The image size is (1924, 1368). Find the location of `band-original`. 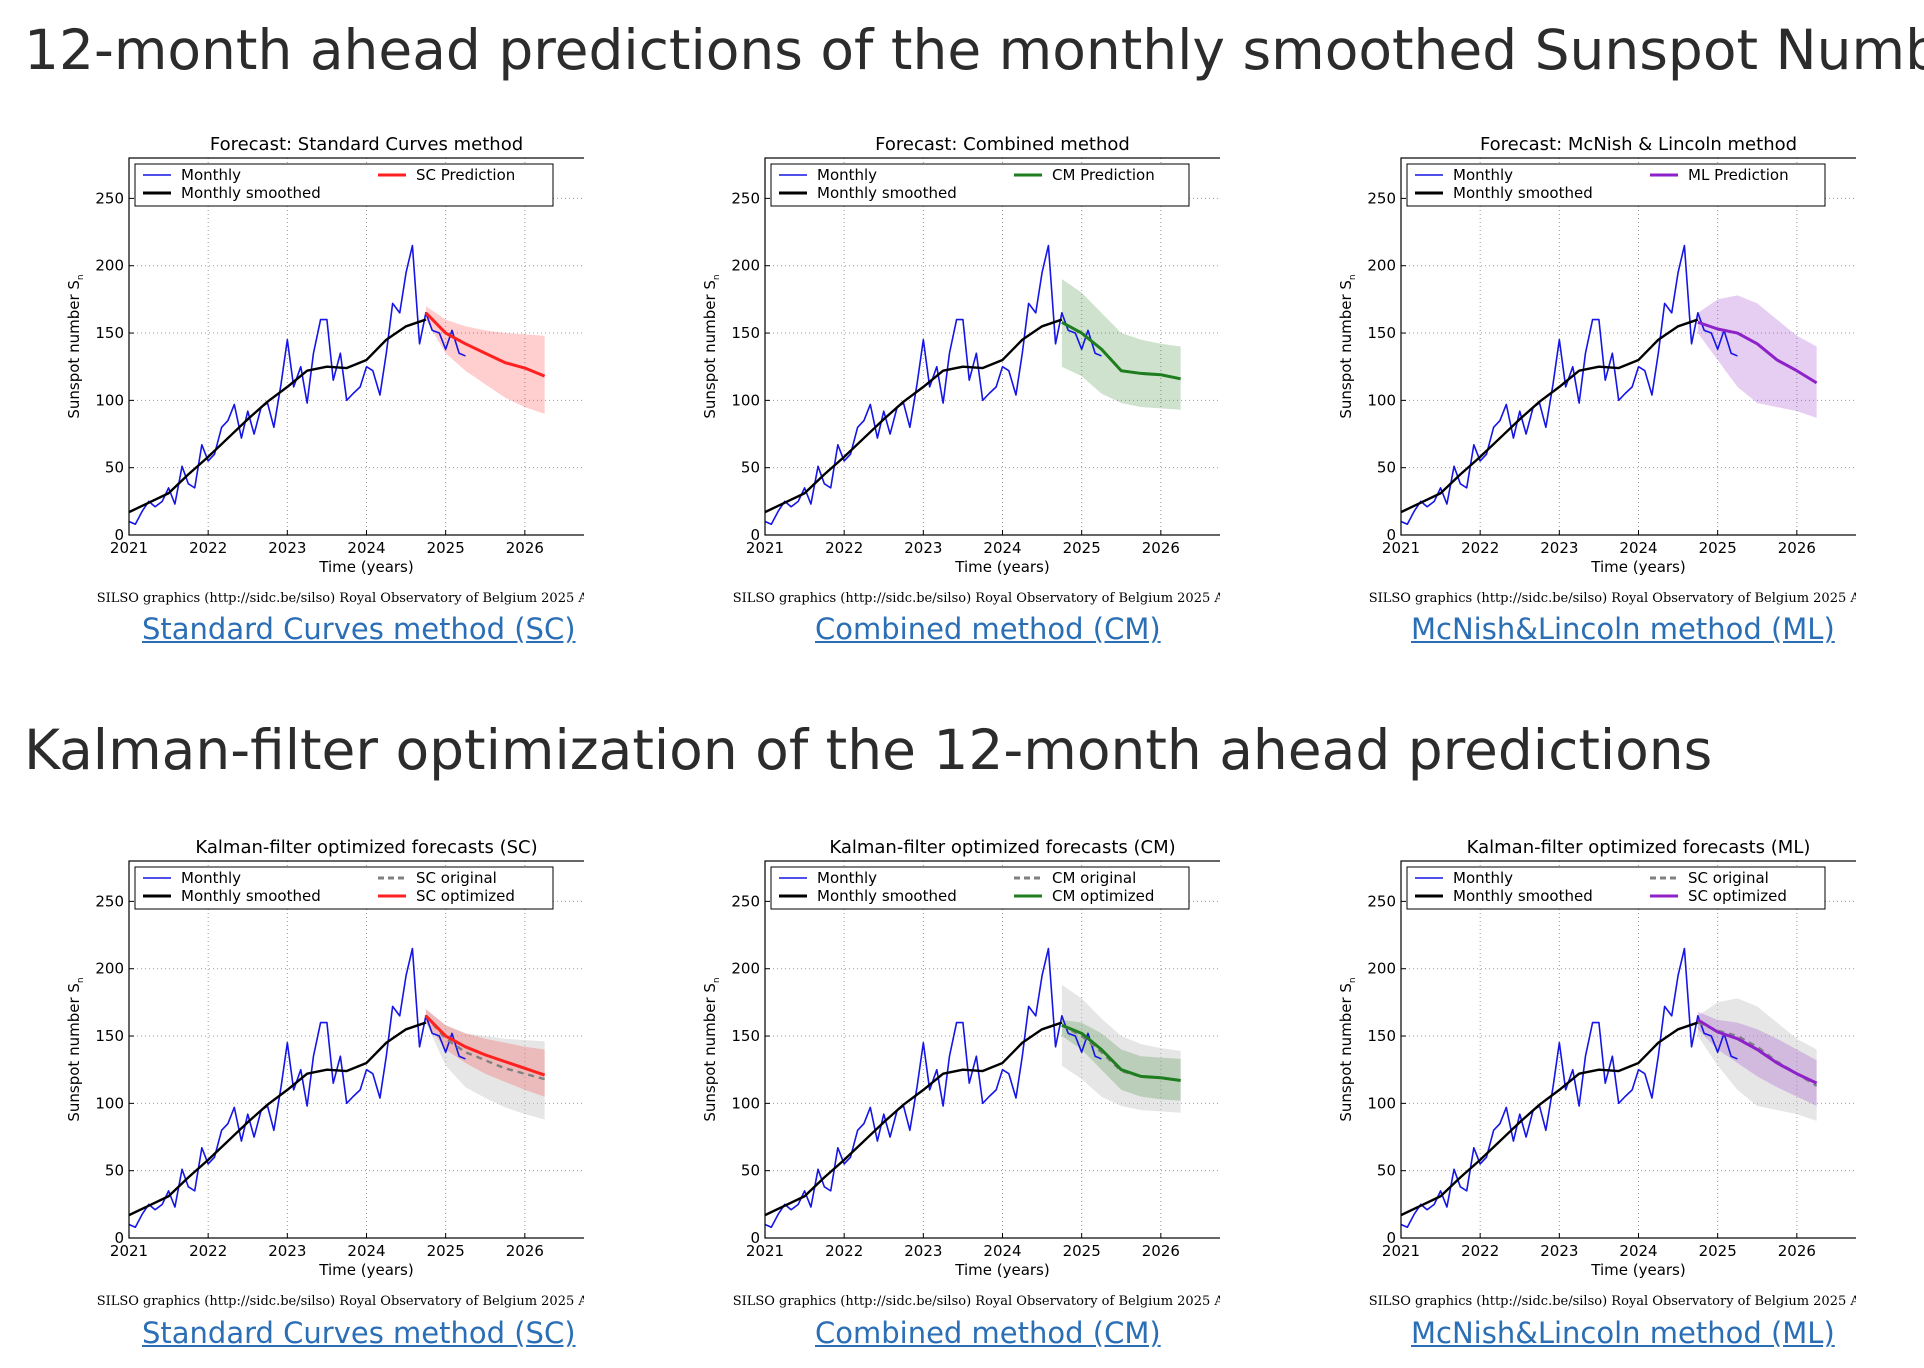

band-original is located at coordinates (1121, 1048).